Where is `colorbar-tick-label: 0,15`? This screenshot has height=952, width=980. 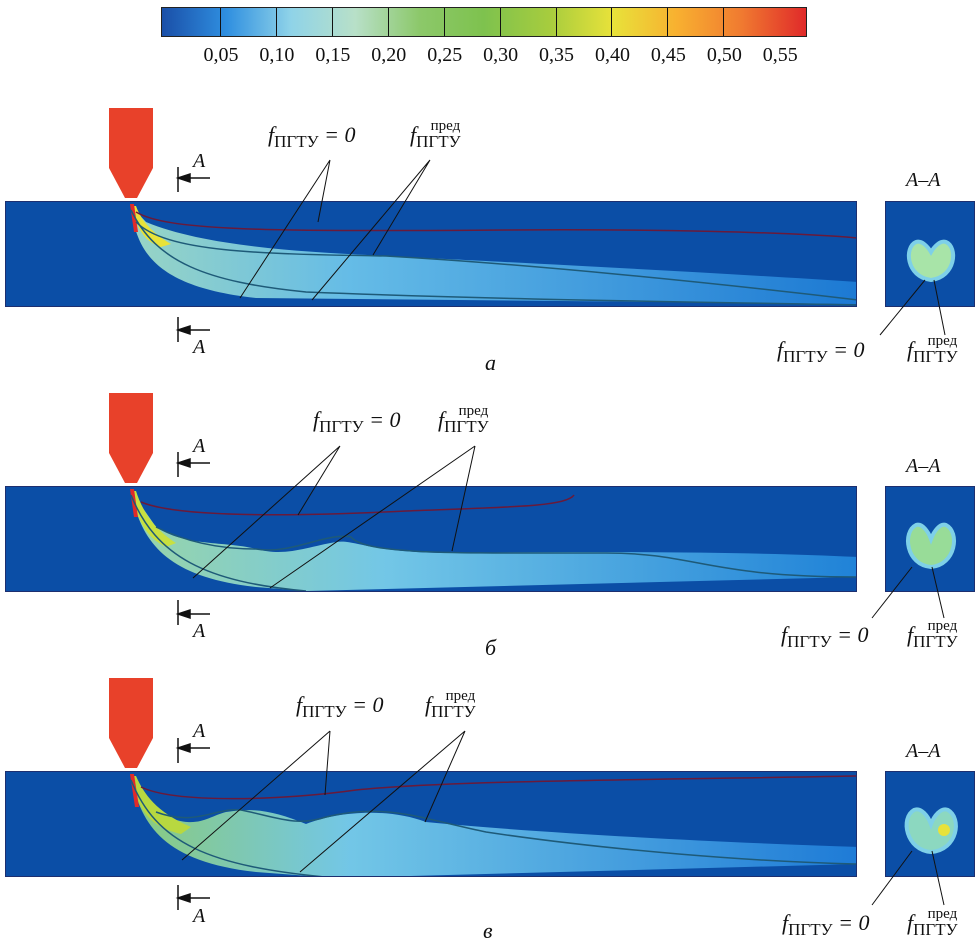
colorbar-tick-label: 0,15 is located at coordinates (333, 55).